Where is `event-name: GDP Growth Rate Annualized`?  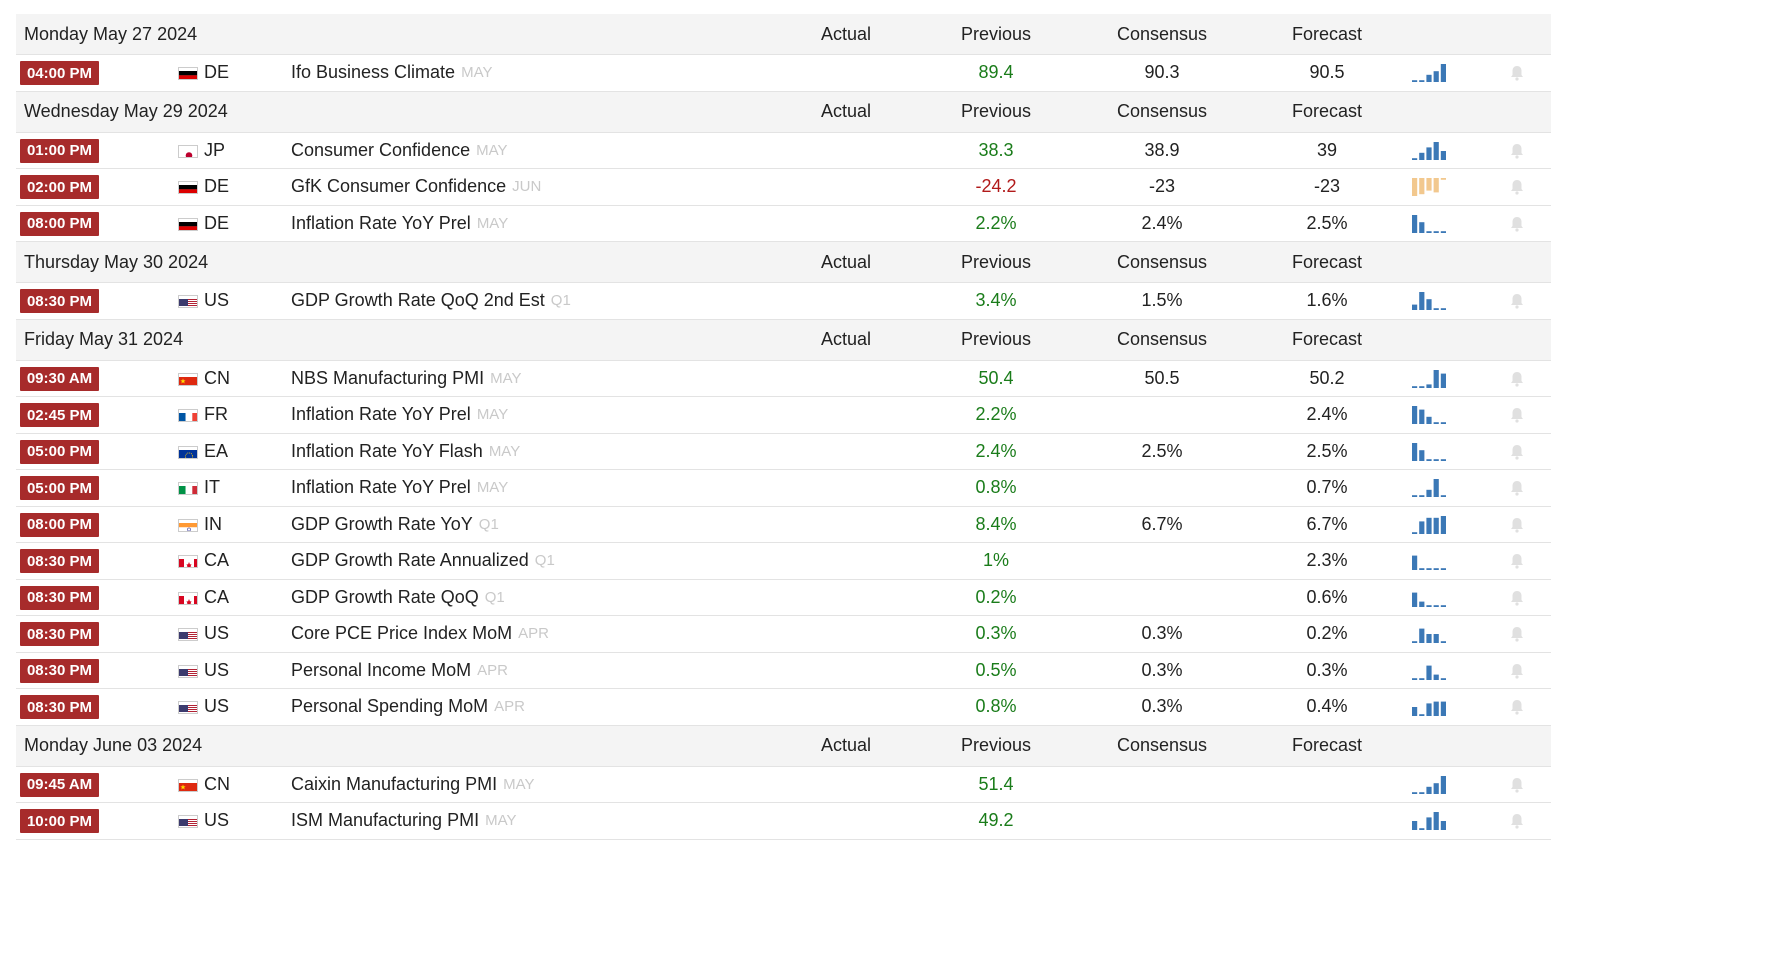 event-name: GDP Growth Rate Annualized is located at coordinates (410, 560).